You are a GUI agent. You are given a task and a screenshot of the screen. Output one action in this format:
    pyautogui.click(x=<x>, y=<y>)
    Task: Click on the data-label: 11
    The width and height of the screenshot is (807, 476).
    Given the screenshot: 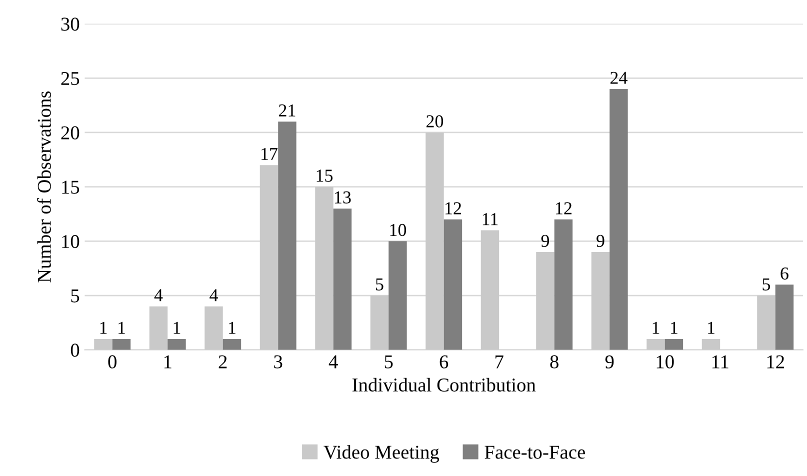 What is the action you would take?
    pyautogui.click(x=490, y=219)
    